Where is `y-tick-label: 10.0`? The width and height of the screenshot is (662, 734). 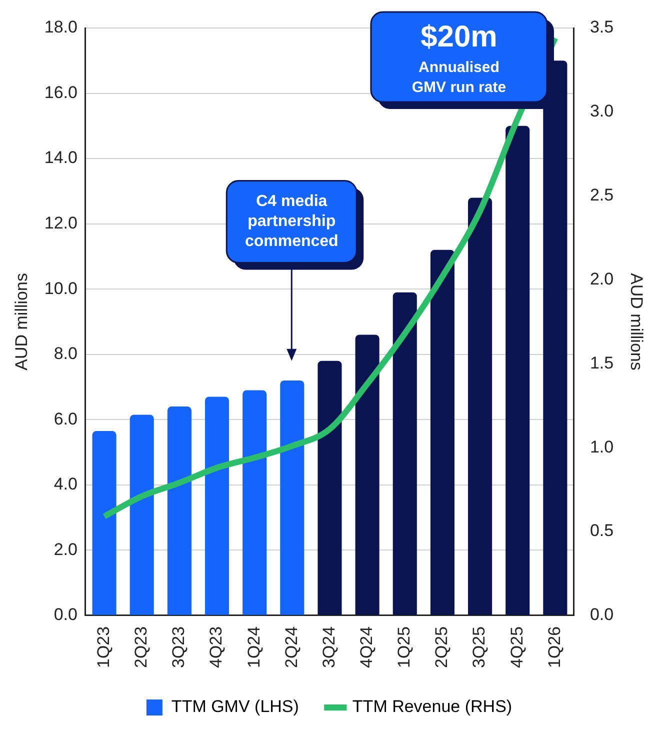 y-tick-label: 10.0 is located at coordinates (61, 288).